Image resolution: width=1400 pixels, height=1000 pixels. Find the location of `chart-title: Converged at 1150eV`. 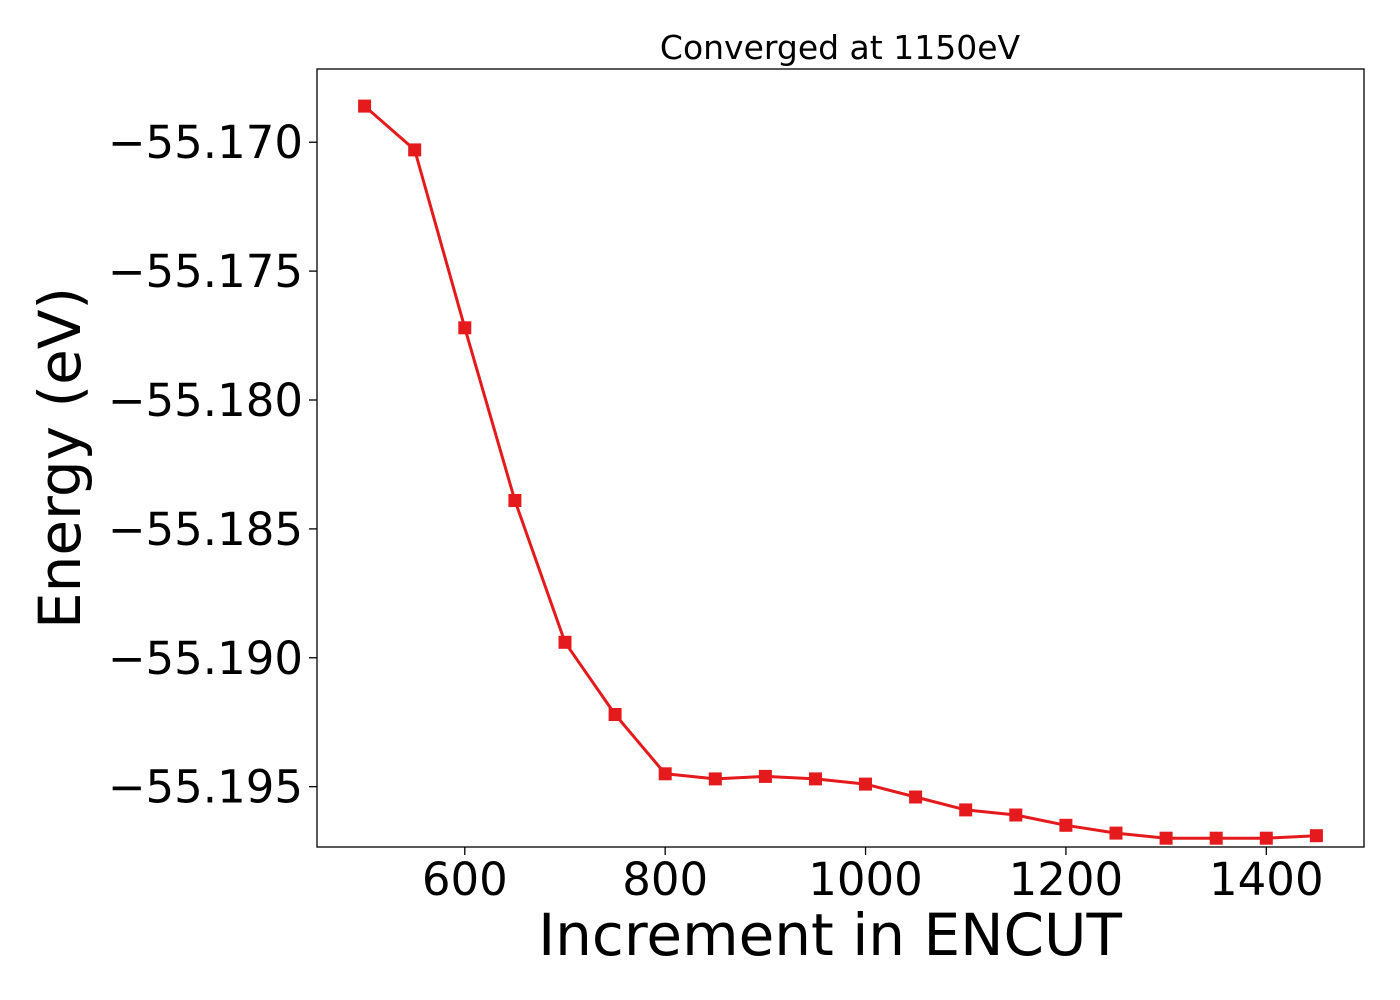

chart-title: Converged at 1150eV is located at coordinates (840, 47).